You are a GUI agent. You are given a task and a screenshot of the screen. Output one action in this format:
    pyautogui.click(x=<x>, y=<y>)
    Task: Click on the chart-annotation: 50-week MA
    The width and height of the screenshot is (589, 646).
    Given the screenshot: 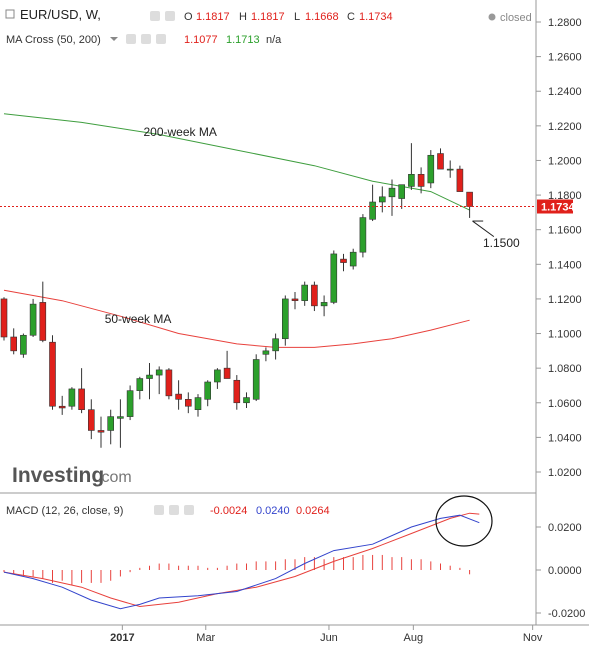 What is the action you would take?
    pyautogui.click(x=138, y=319)
    